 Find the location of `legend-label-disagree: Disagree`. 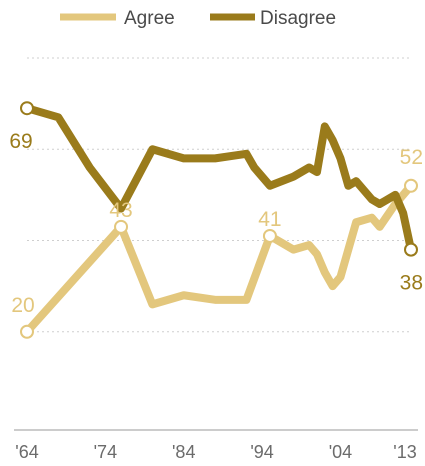

legend-label-disagree: Disagree is located at coordinates (298, 18).